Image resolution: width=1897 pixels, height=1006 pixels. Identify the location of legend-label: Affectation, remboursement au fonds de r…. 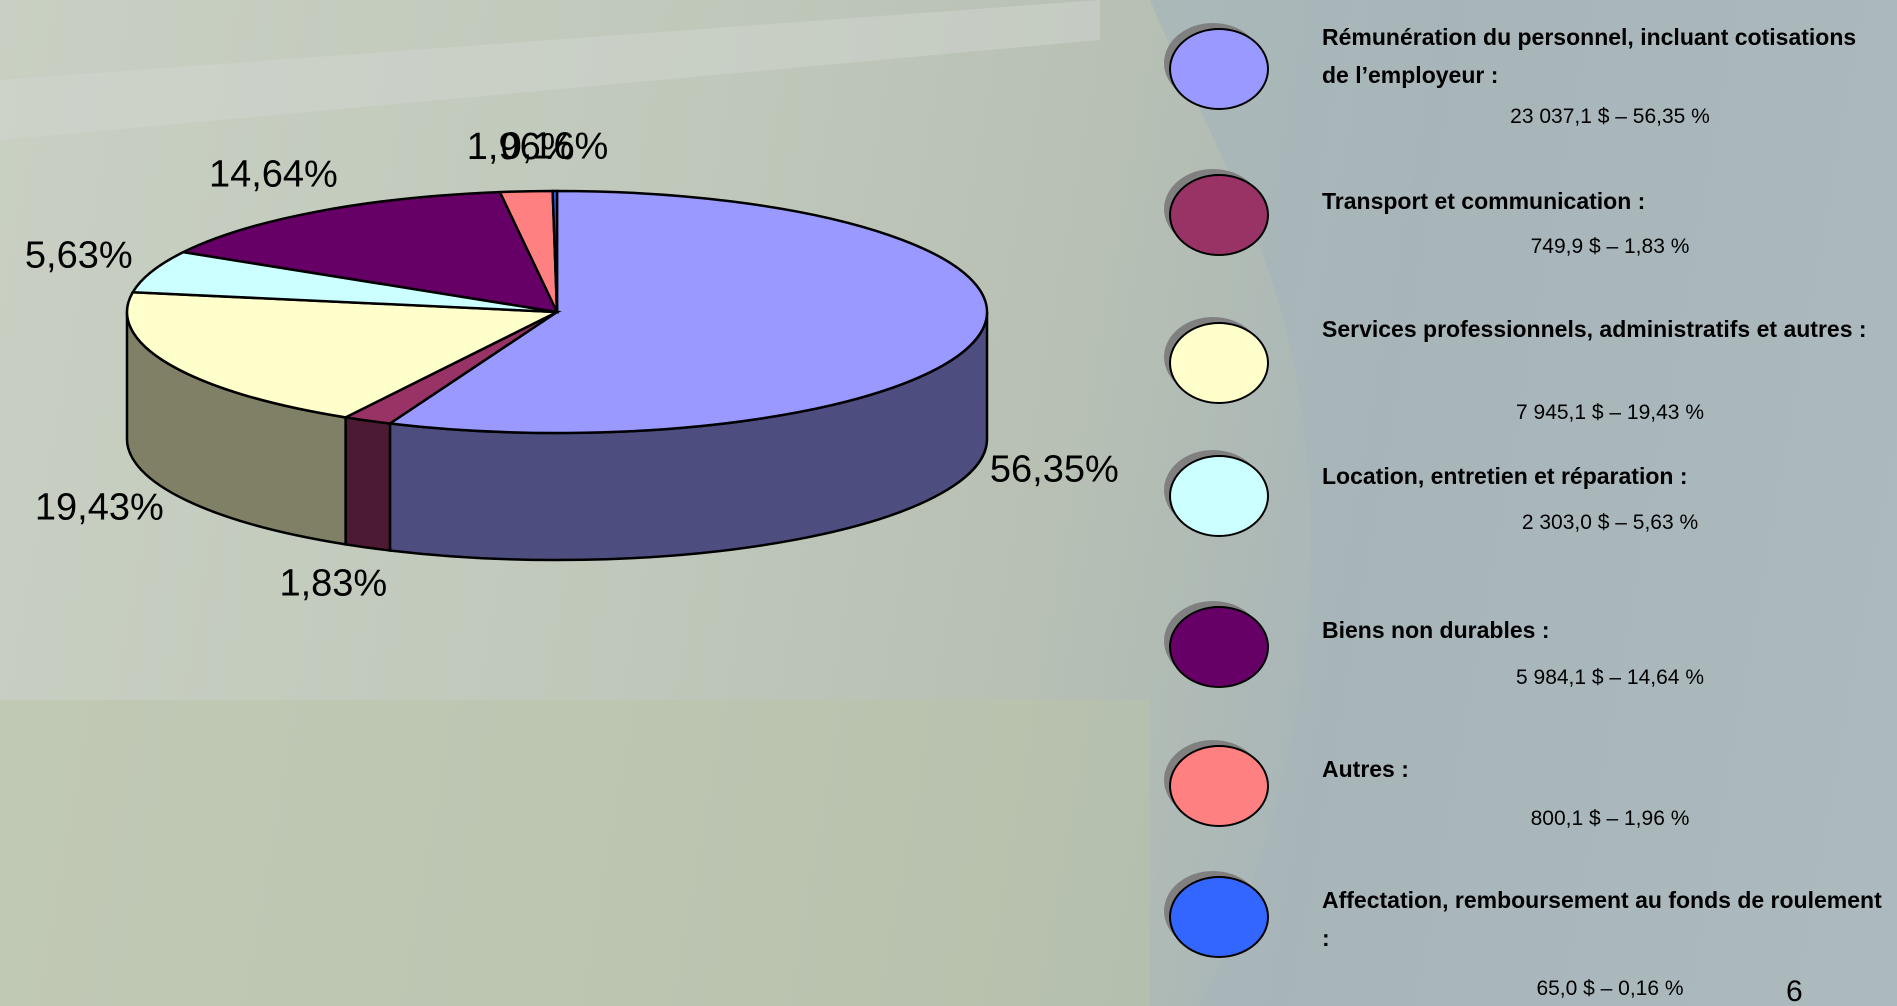
(1602, 919).